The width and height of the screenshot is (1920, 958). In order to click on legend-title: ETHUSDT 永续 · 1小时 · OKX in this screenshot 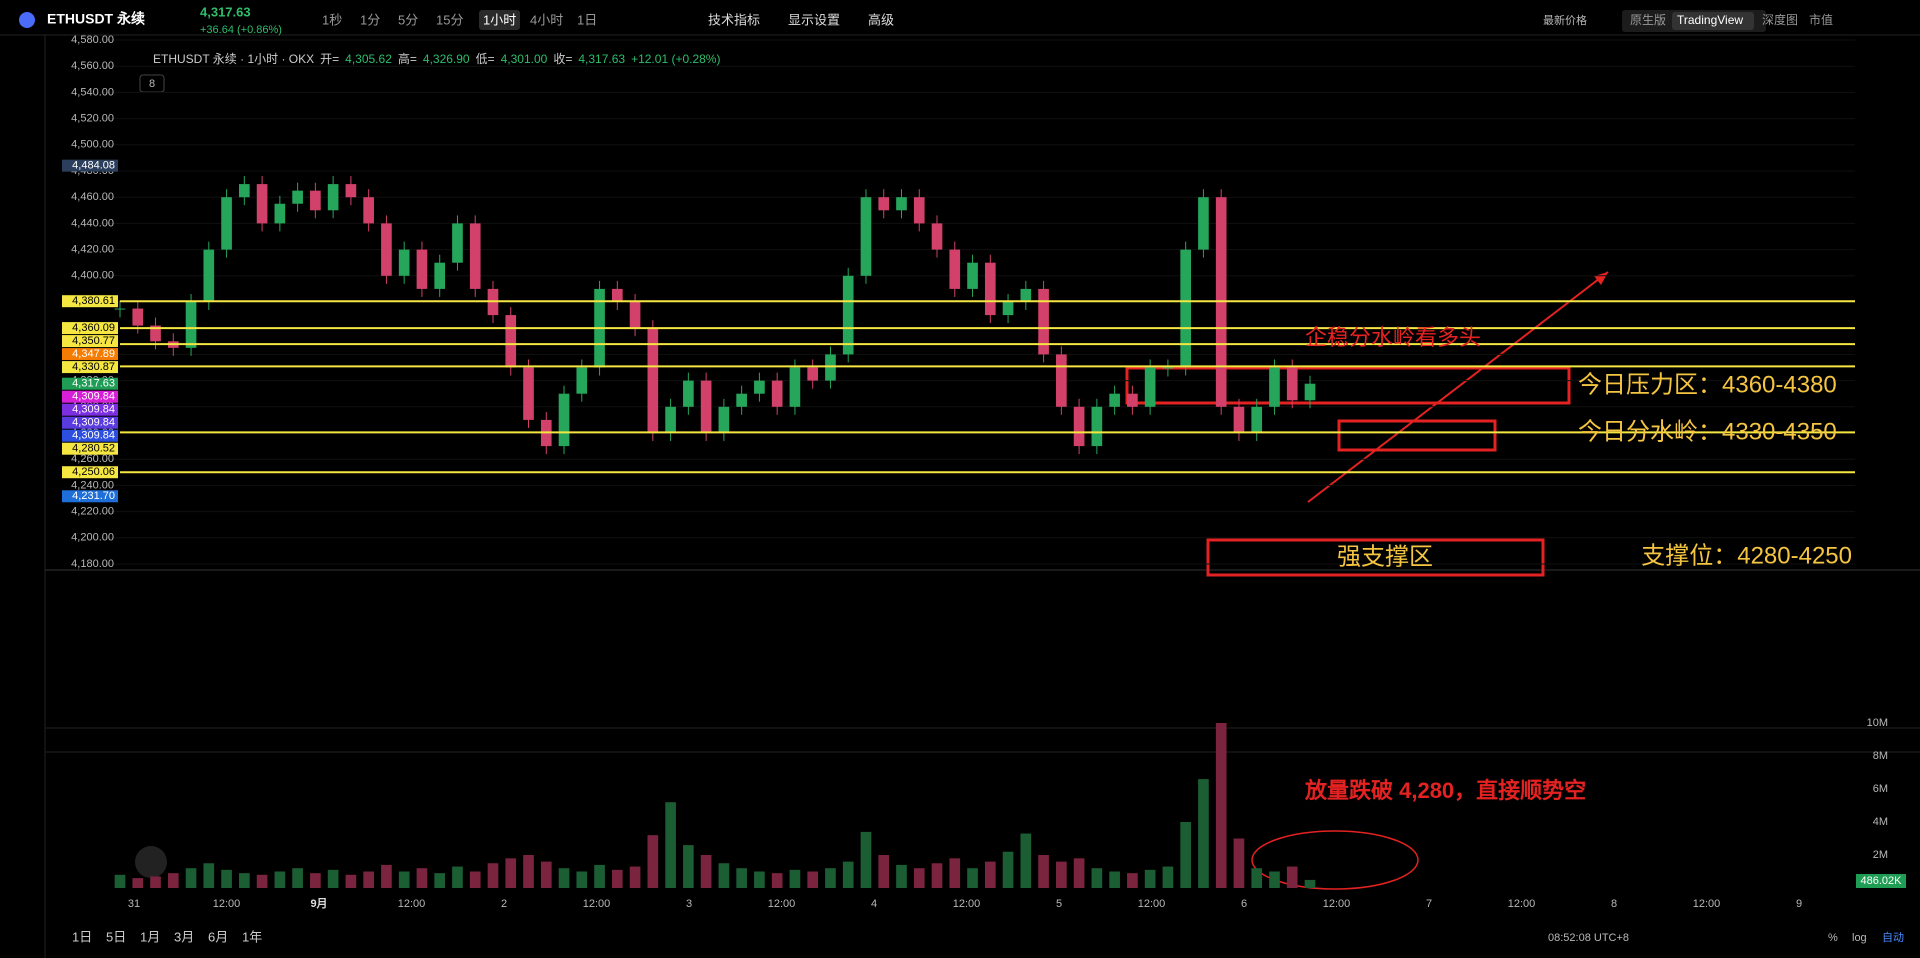, I will do `click(233, 59)`.